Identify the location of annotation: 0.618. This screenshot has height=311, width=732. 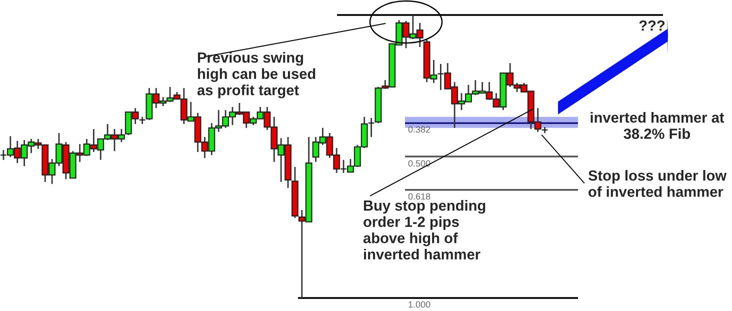
(419, 196).